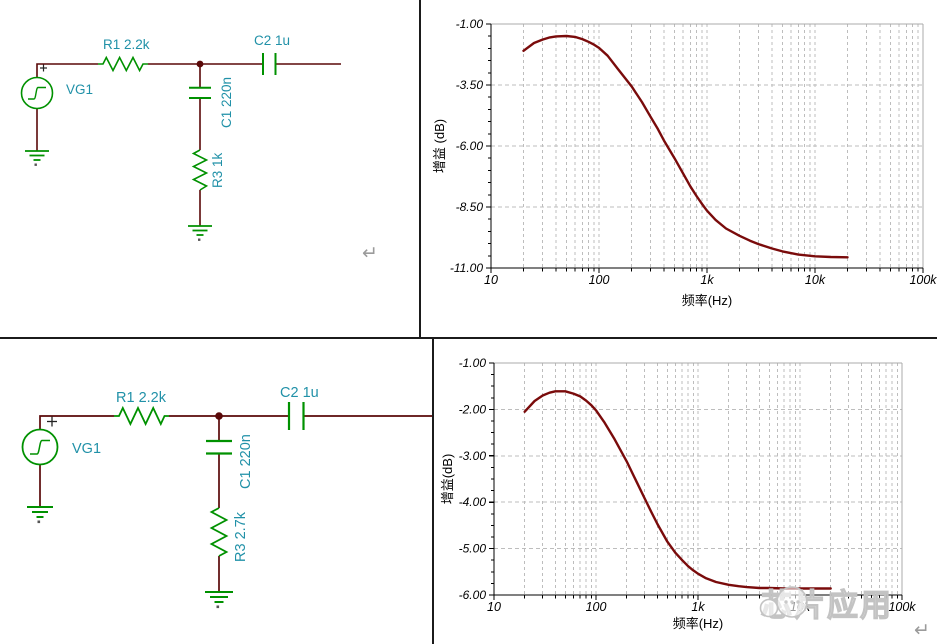 Image resolution: width=937 pixels, height=644 pixels. Describe the element at coordinates (815, 280) in the screenshot. I see `x-tick-label: 10k` at that location.